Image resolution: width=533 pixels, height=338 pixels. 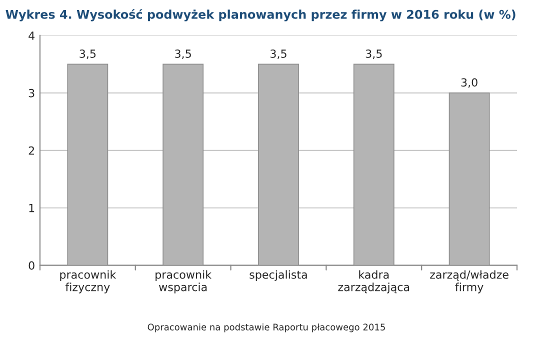 What do you see at coordinates (31, 208) in the screenshot?
I see `y-tick-label: 1` at bounding box center [31, 208].